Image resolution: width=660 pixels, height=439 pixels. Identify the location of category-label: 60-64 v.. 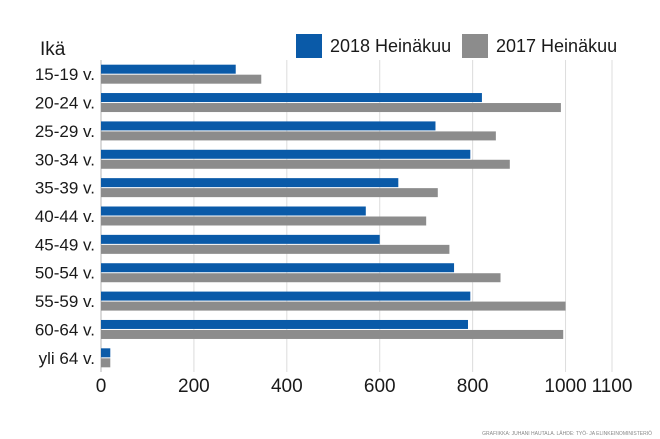
(65, 329).